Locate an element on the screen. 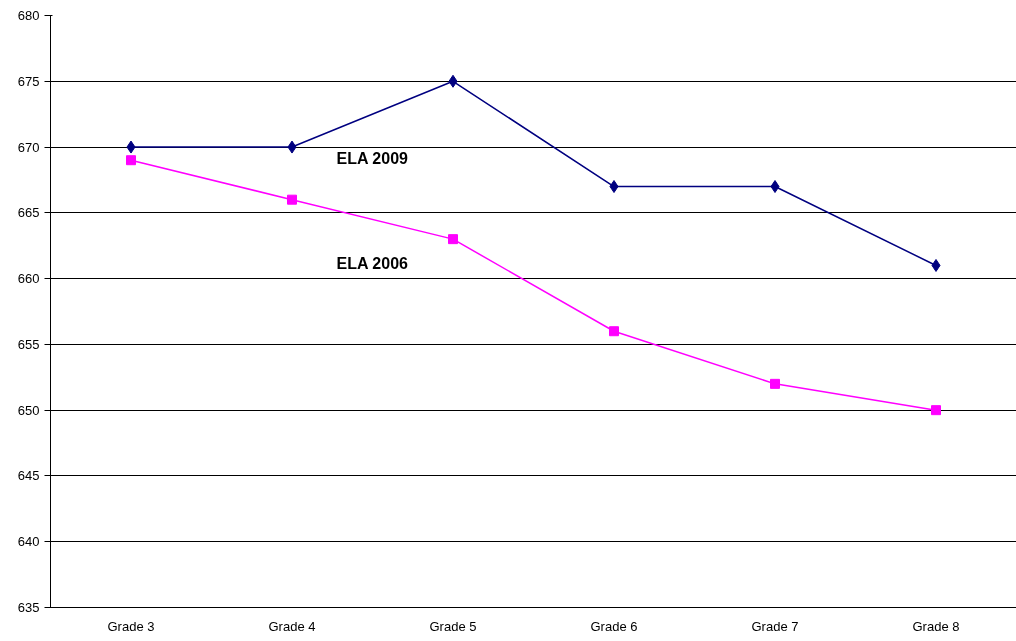  x-tick-label: Grade 8 is located at coordinates (936, 626).